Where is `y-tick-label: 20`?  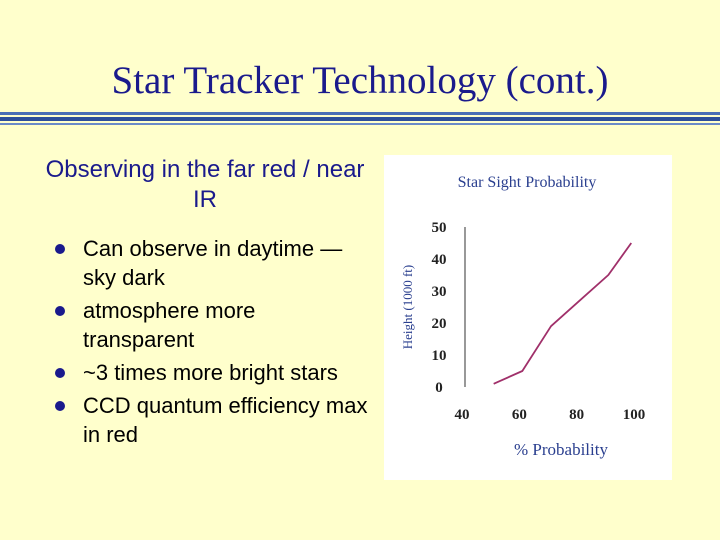
y-tick-label: 20 is located at coordinates (439, 324).